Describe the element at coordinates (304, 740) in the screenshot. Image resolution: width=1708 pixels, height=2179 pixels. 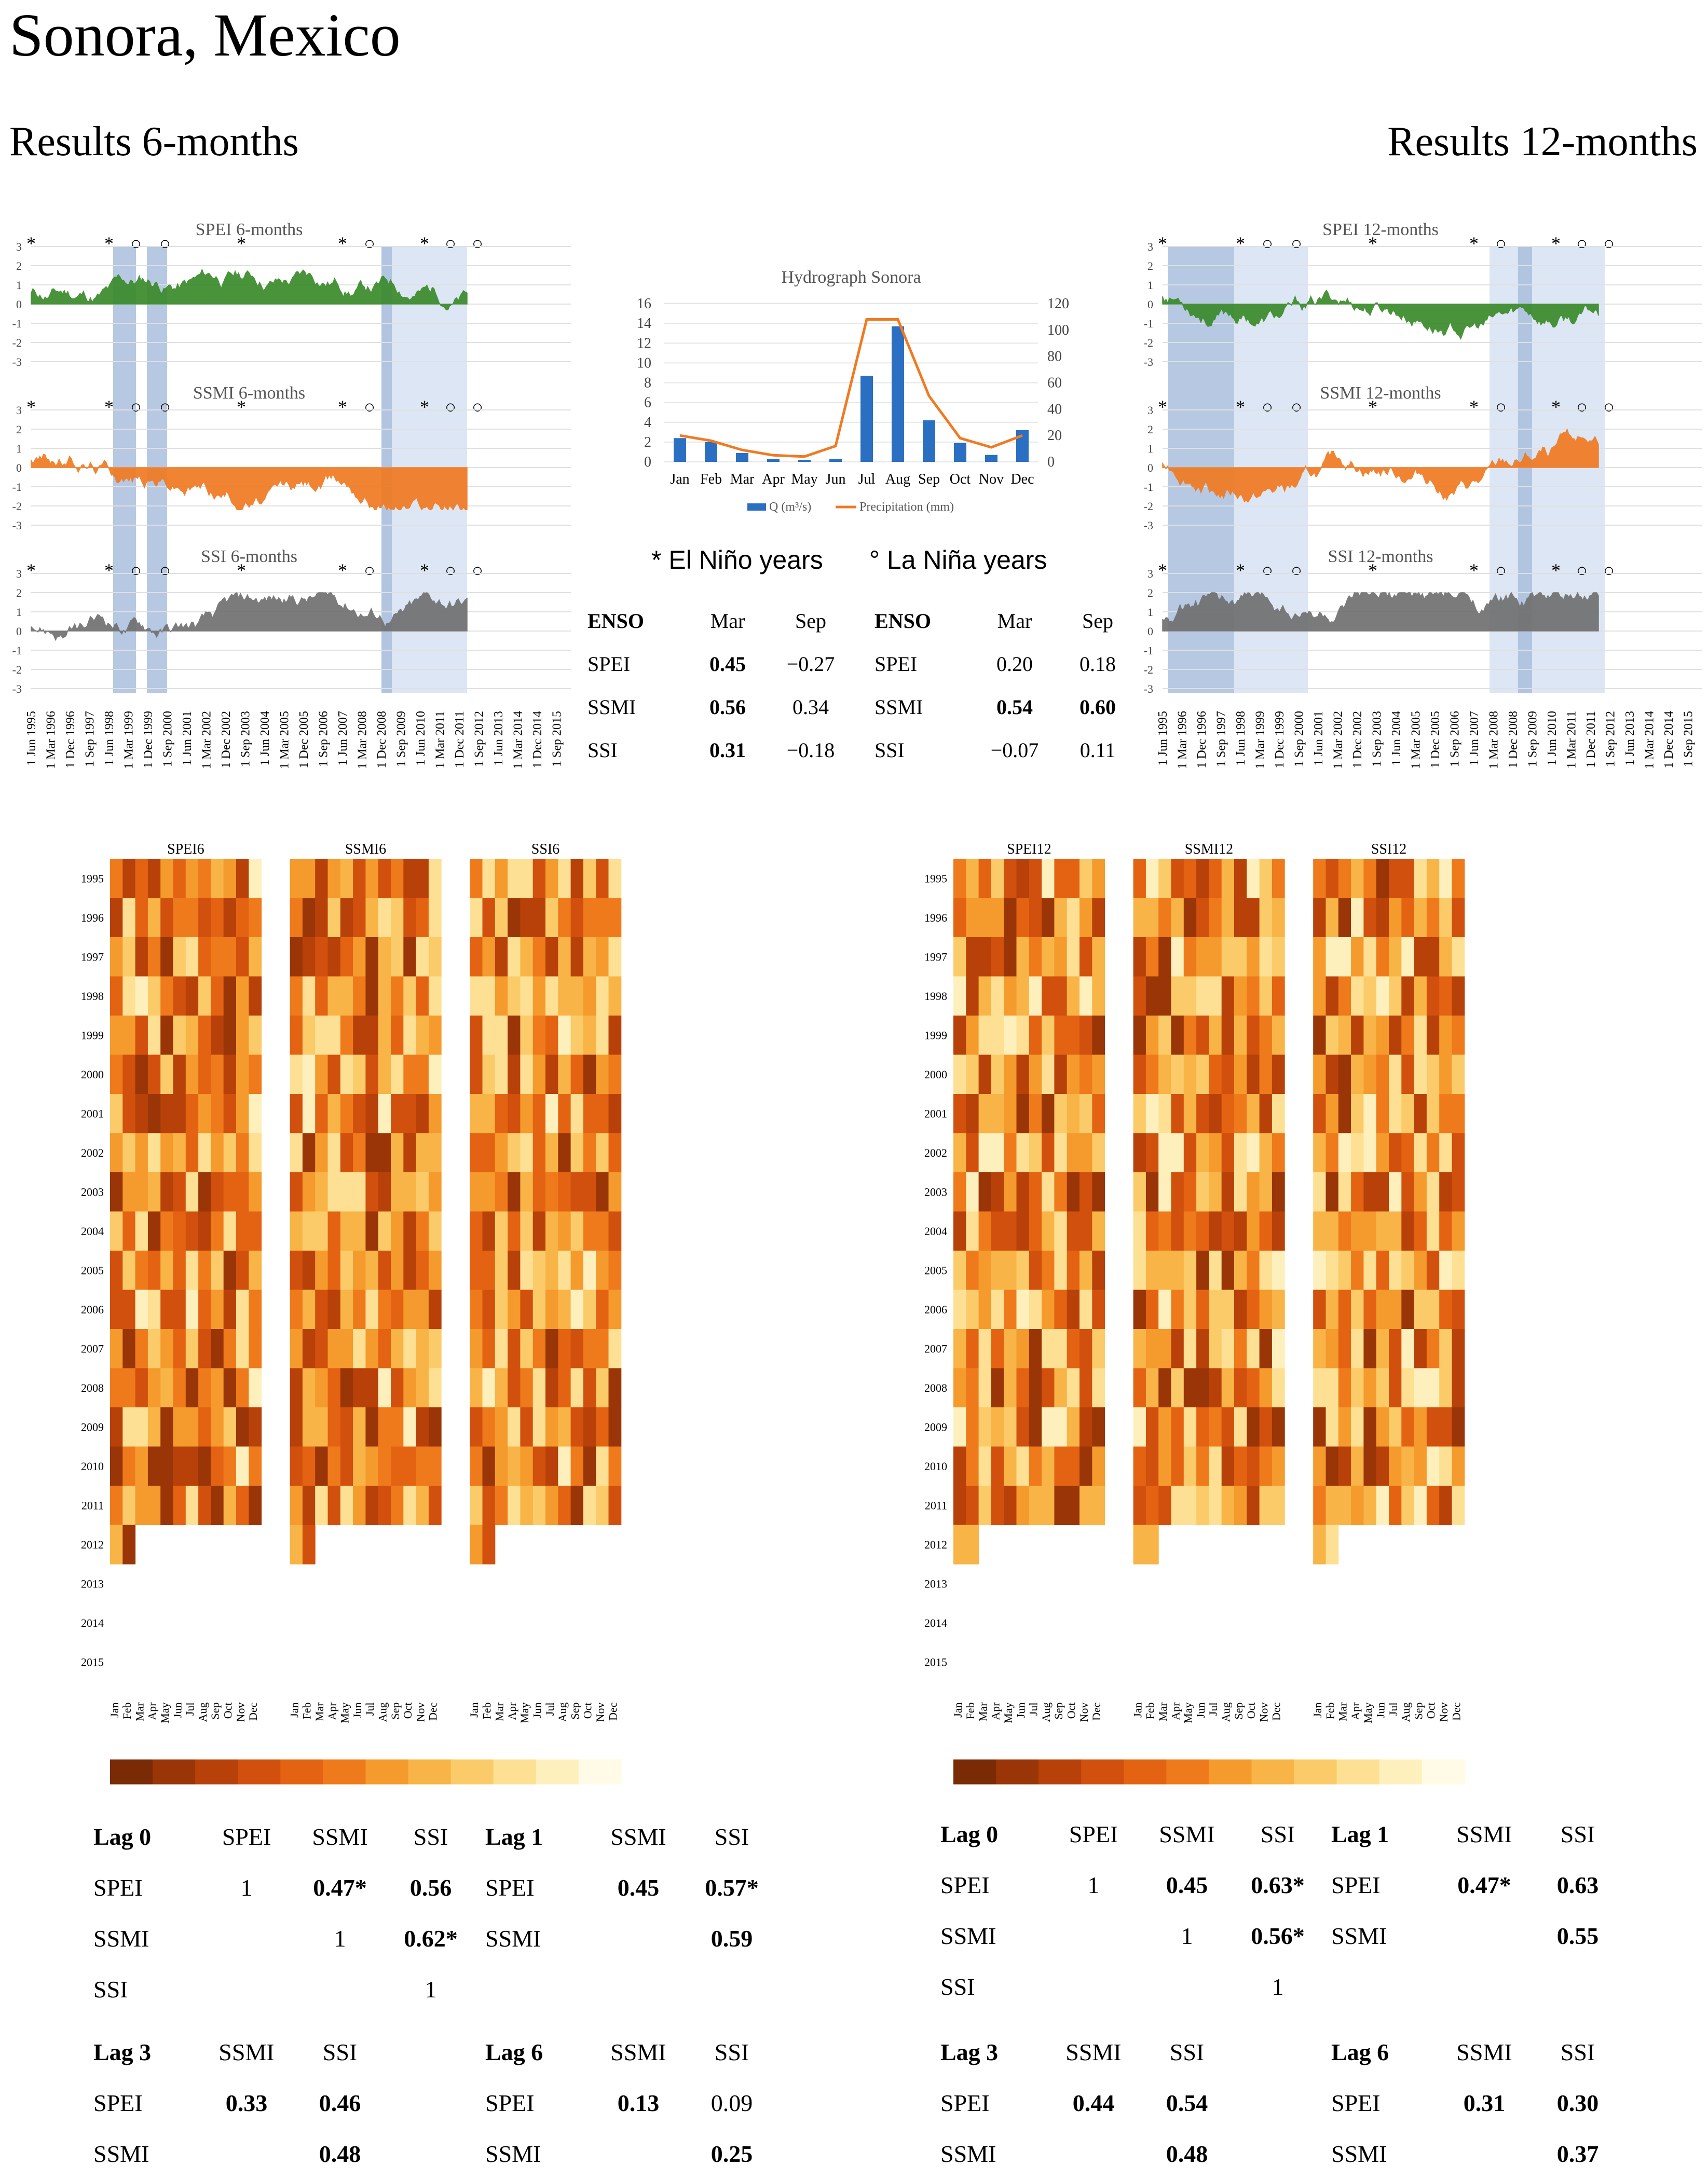
I see `x-tick-label: 1 Dec 2005` at that location.